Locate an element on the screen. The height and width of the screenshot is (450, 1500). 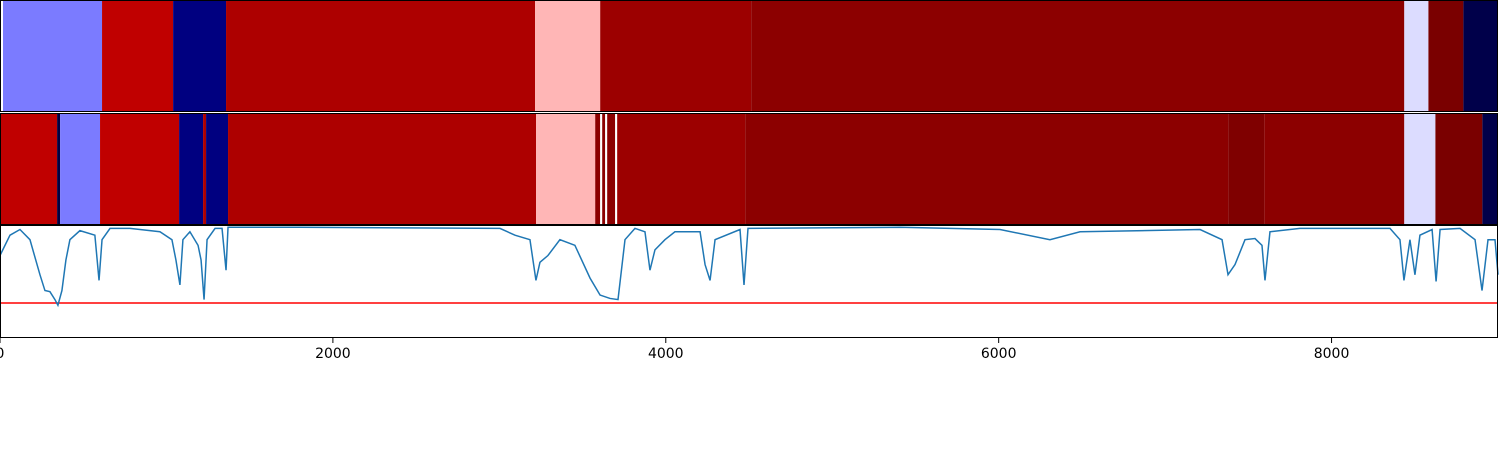
x-tick-label: 4000 is located at coordinates (666, 354).